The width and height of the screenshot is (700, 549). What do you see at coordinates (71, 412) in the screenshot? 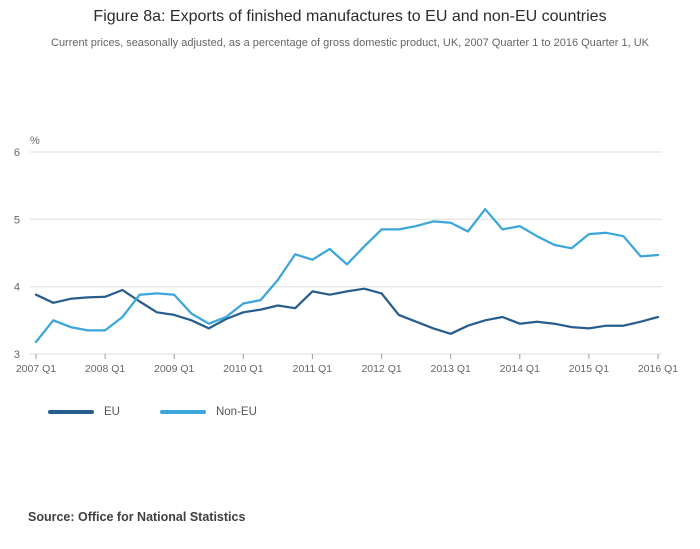
I see `legend-swatch-eu` at bounding box center [71, 412].